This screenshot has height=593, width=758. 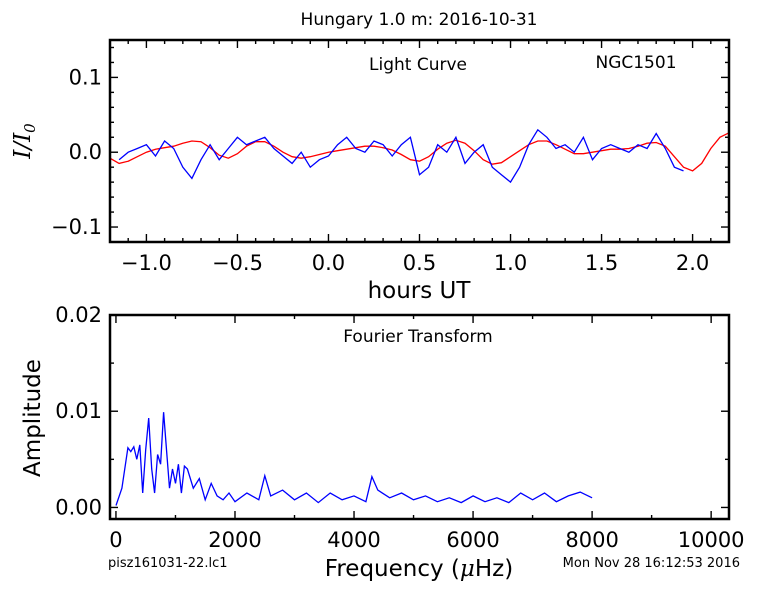 I want to click on fit-curve-line, so click(x=419, y=152).